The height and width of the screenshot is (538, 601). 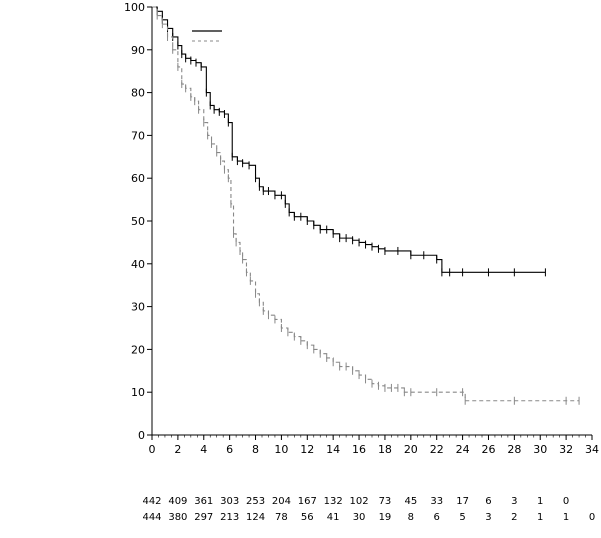 What do you see at coordinates (138, 178) in the screenshot?
I see `y-tick-label: 60` at bounding box center [138, 178].